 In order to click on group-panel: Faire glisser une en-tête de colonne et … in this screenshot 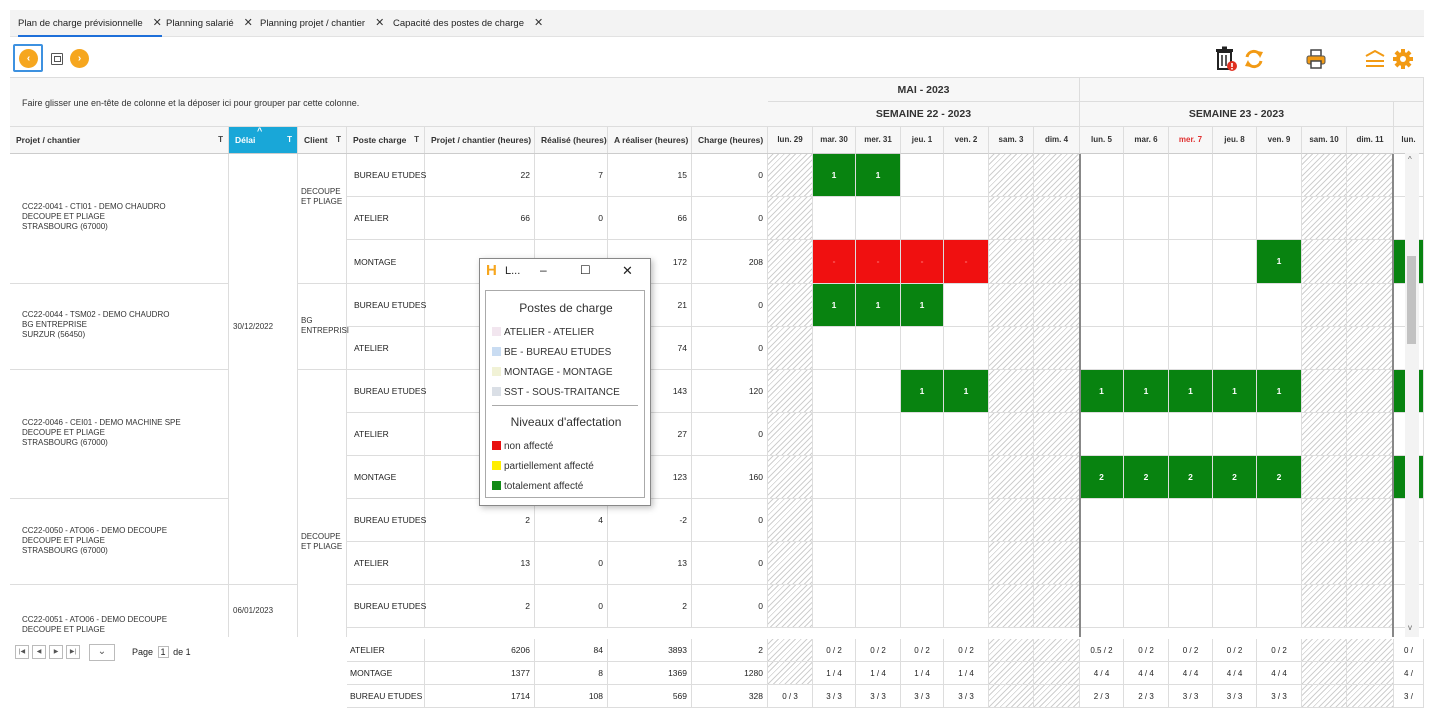, I will do `click(389, 102)`.